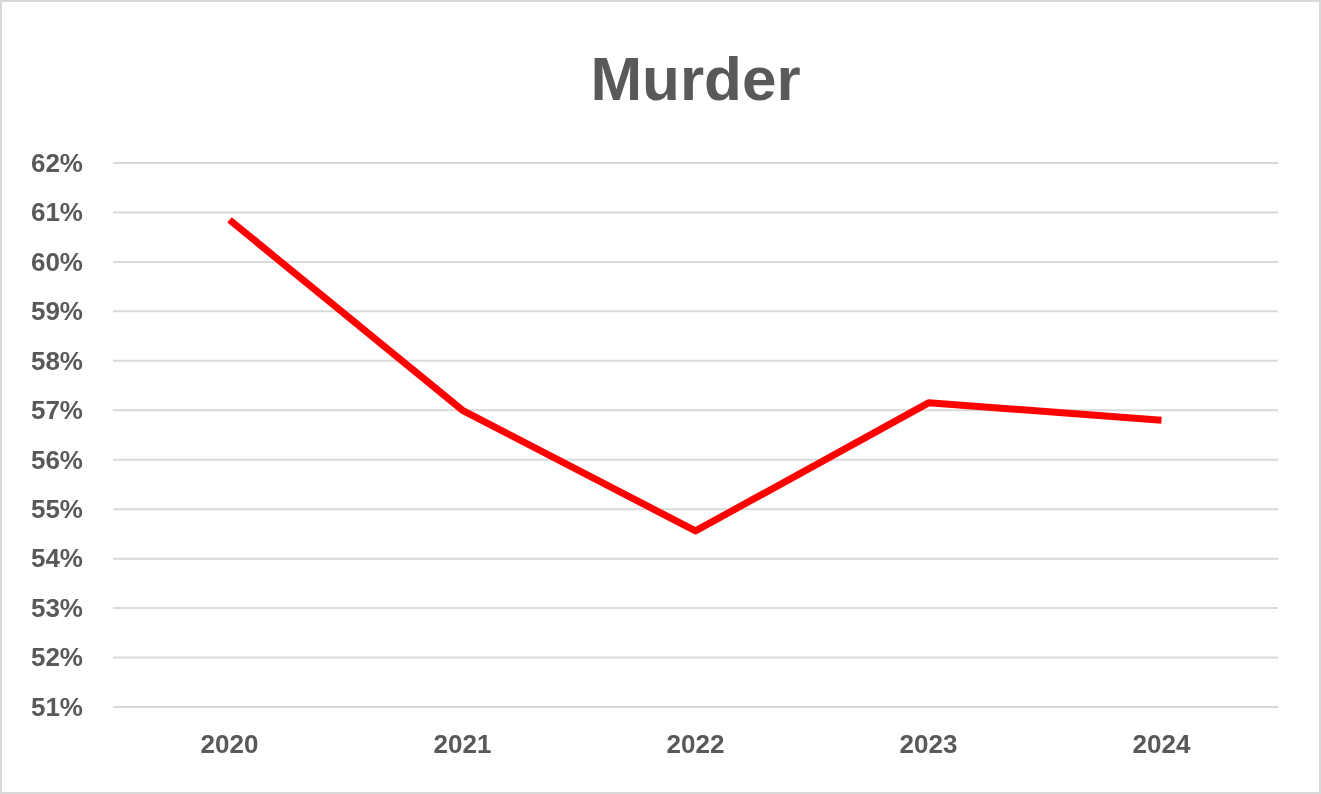 This screenshot has height=794, width=1321. I want to click on y-tick-label: 55%, so click(56, 509).